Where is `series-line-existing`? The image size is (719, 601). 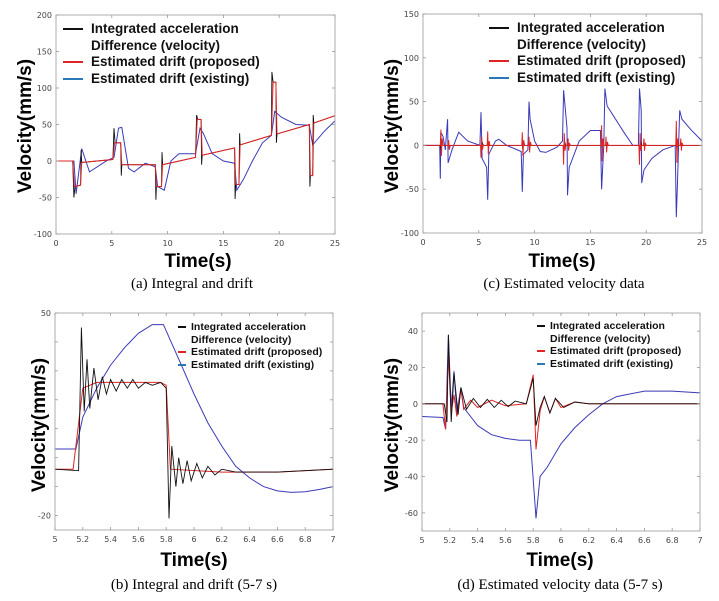
series-line-existing is located at coordinates (561, 426).